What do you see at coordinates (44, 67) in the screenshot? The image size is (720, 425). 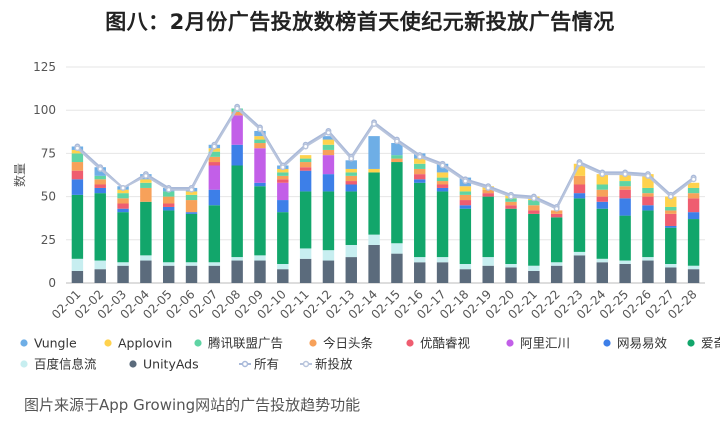 I see `y-tick-label: 125` at bounding box center [44, 67].